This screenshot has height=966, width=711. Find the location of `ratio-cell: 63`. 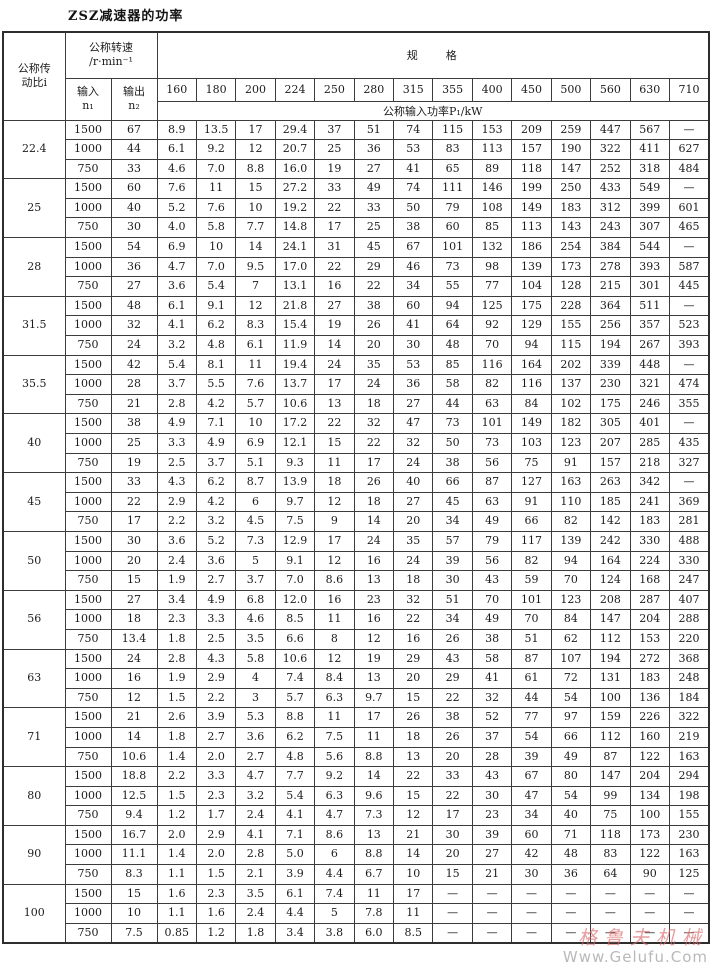

ratio-cell: 63 is located at coordinates (34, 678).